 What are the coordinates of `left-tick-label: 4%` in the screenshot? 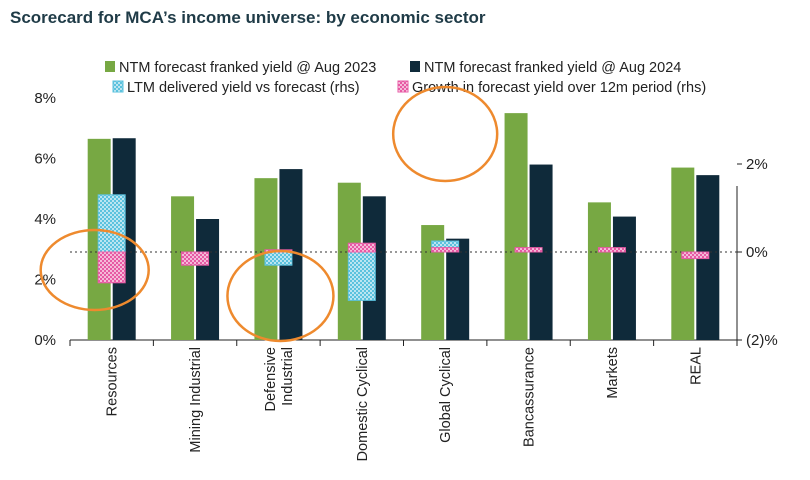 It's located at (45, 219).